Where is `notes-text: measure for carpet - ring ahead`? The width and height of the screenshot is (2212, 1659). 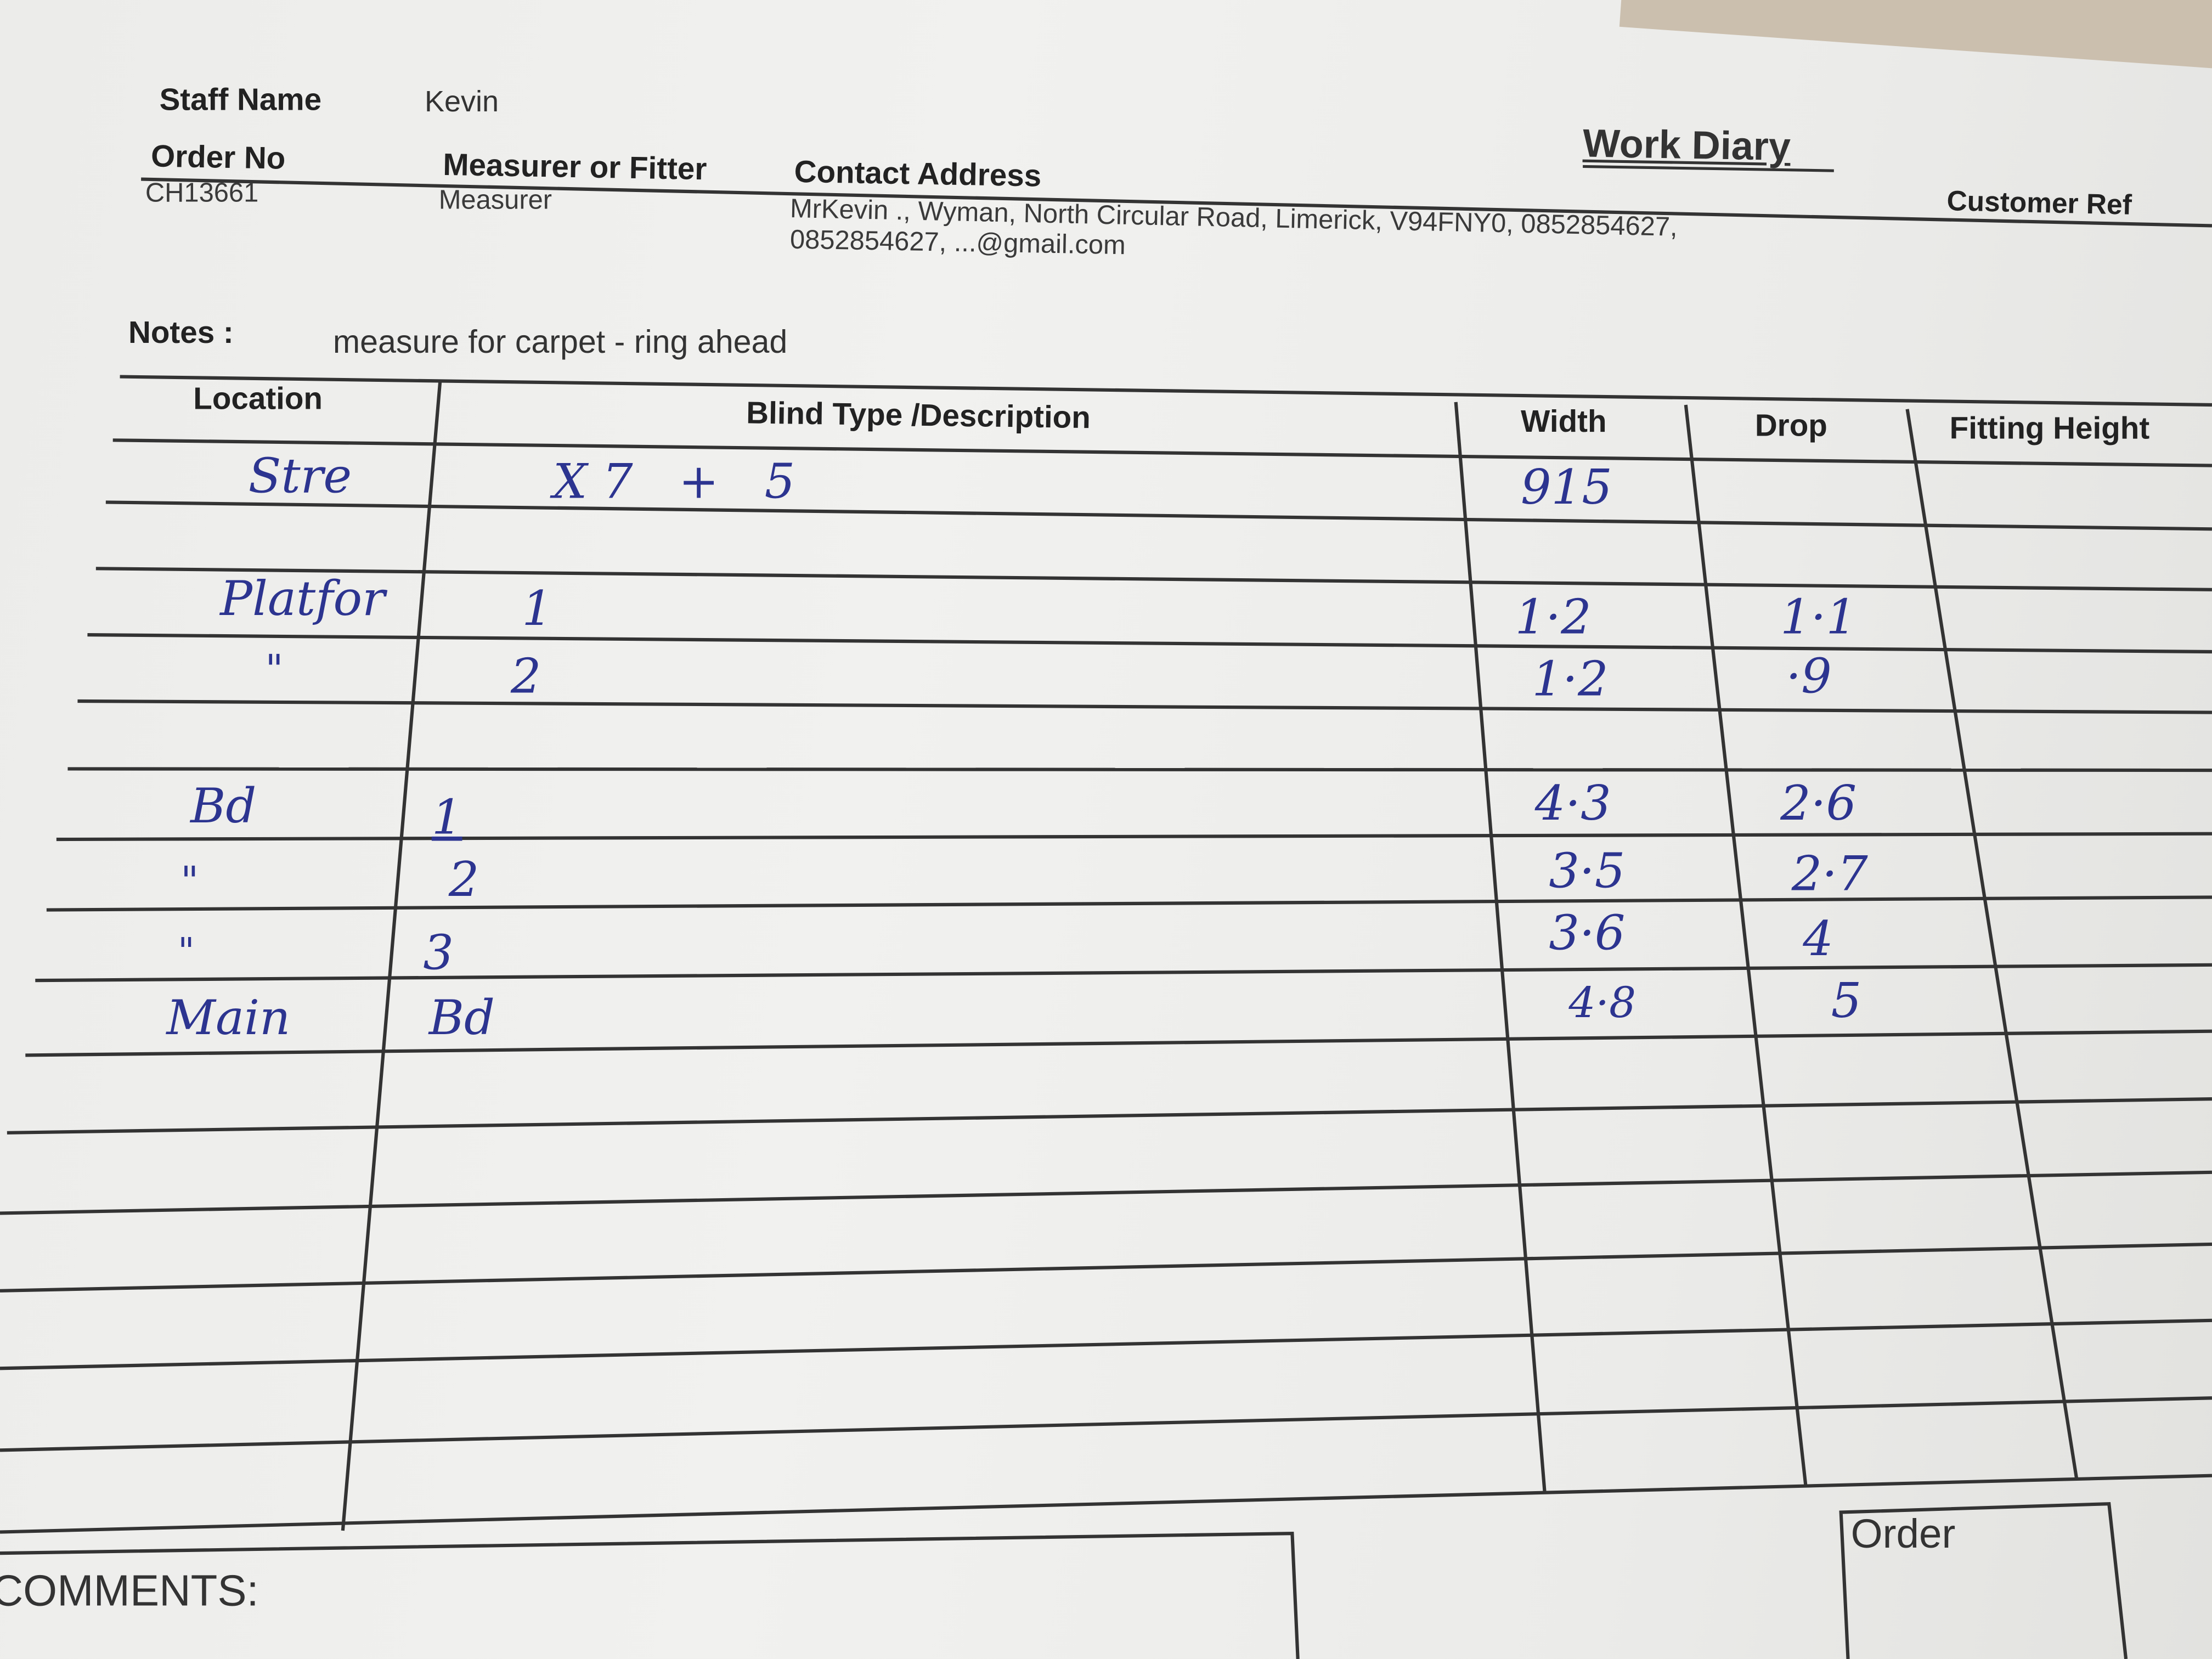
notes-text: measure for carpet - ring ahead is located at coordinates (560, 342).